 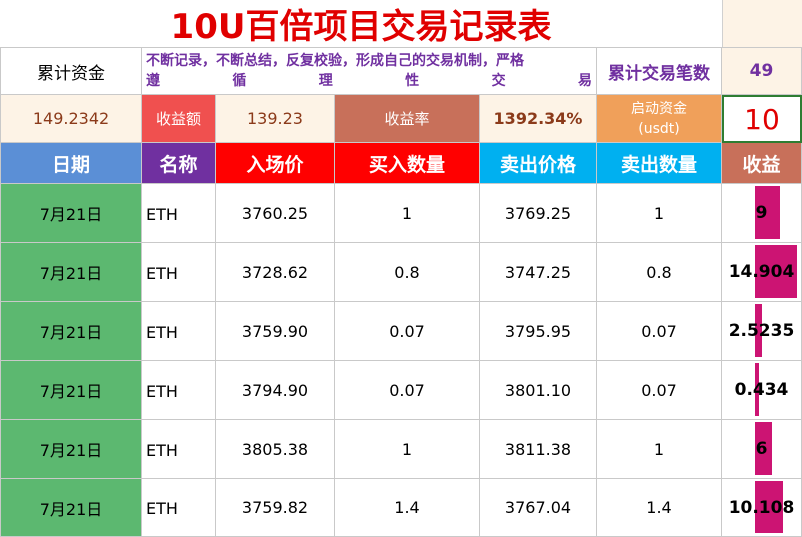 I want to click on sell-price-cell: 3747.25, so click(x=538, y=272).